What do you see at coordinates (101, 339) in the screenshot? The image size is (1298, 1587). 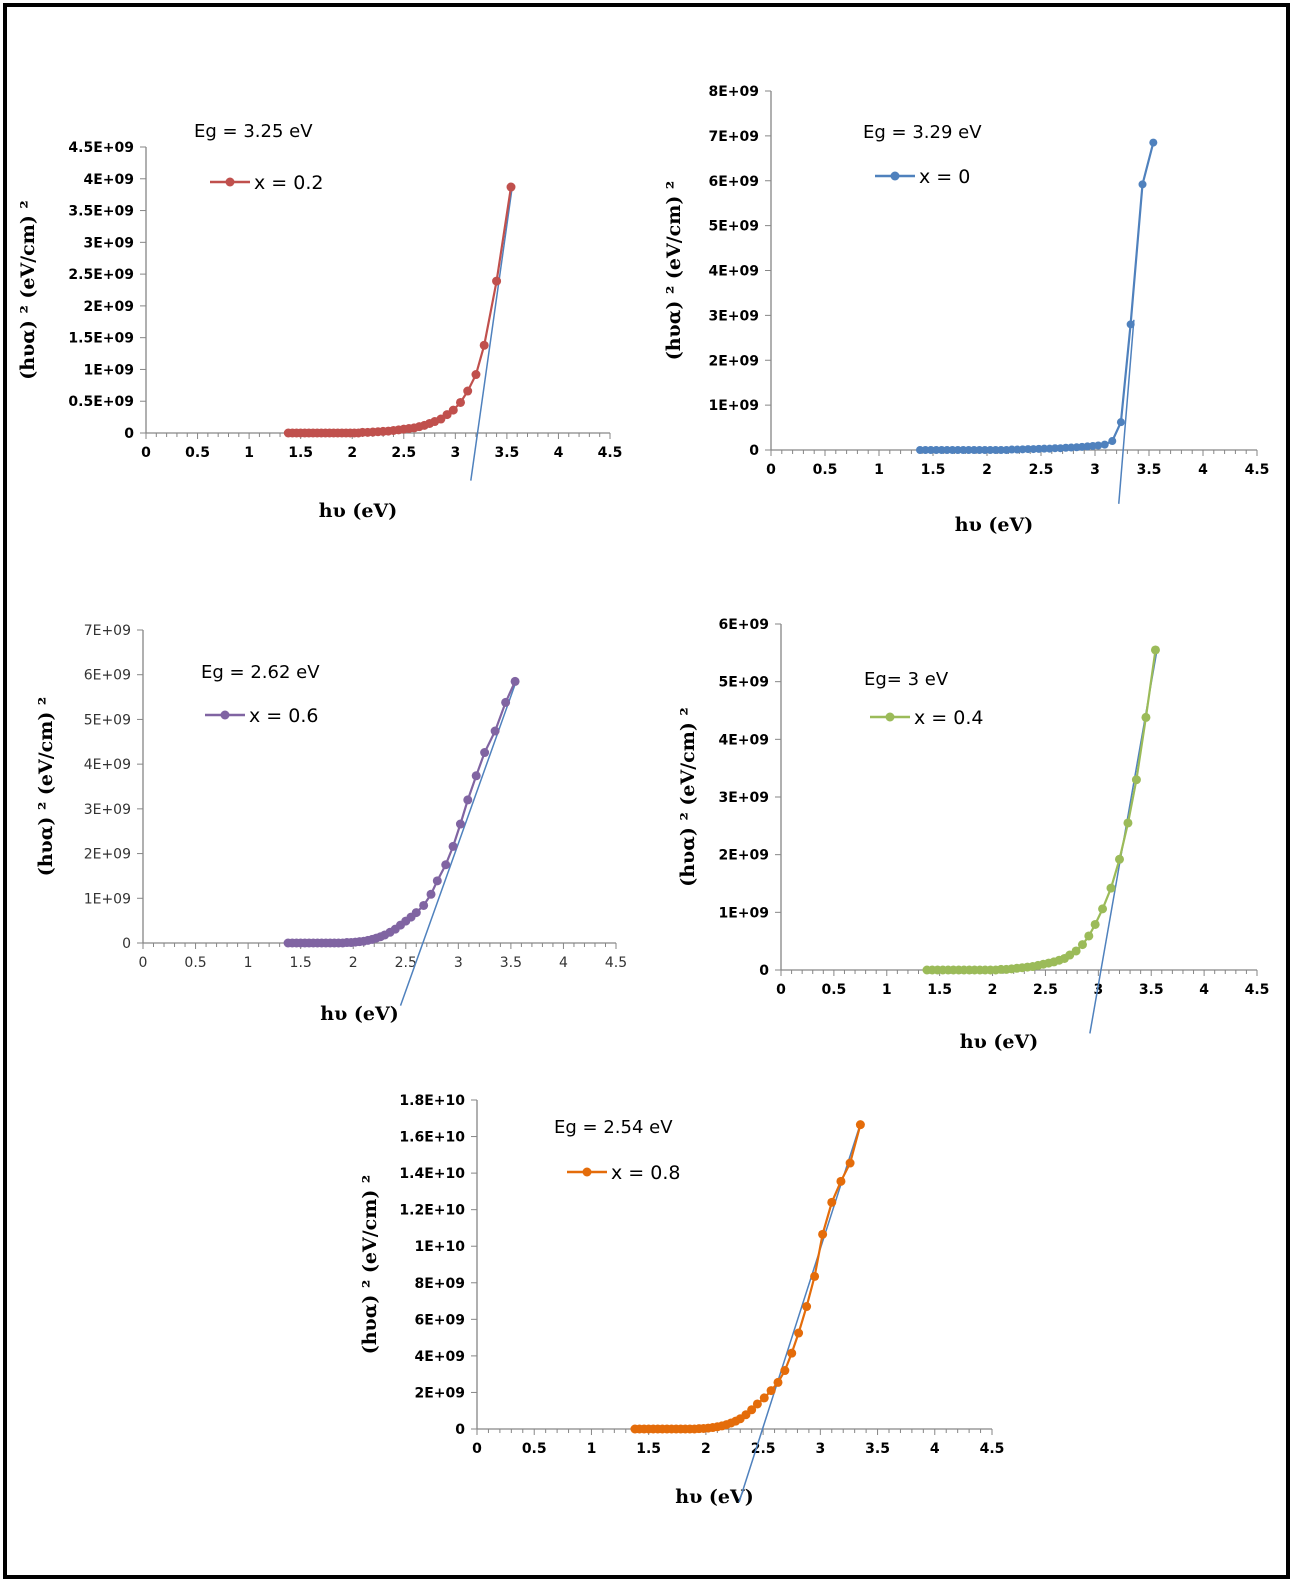 I see `y-tick-label: 1.5E+09` at bounding box center [101, 339].